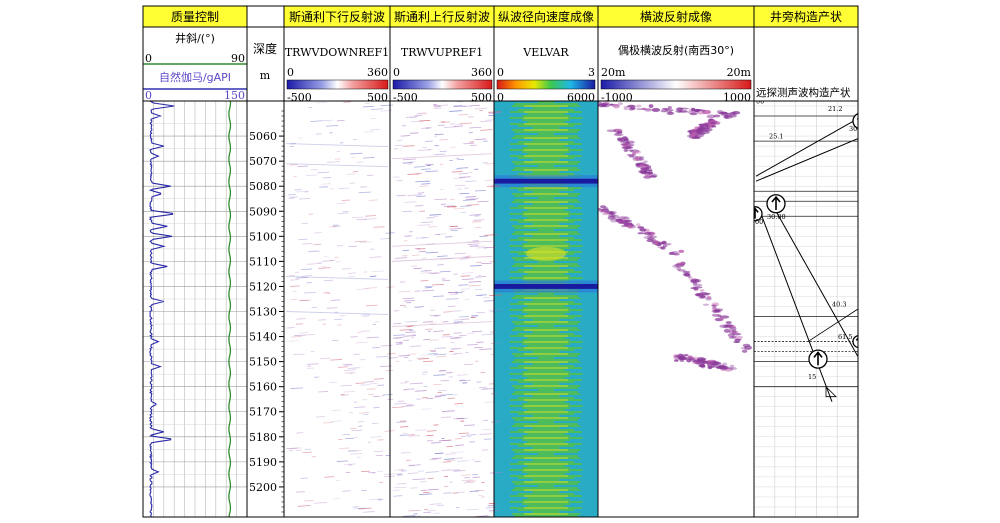 The width and height of the screenshot is (1000, 523). Describe the element at coordinates (481, 72) in the screenshot. I see `up-top-max: 360` at that location.